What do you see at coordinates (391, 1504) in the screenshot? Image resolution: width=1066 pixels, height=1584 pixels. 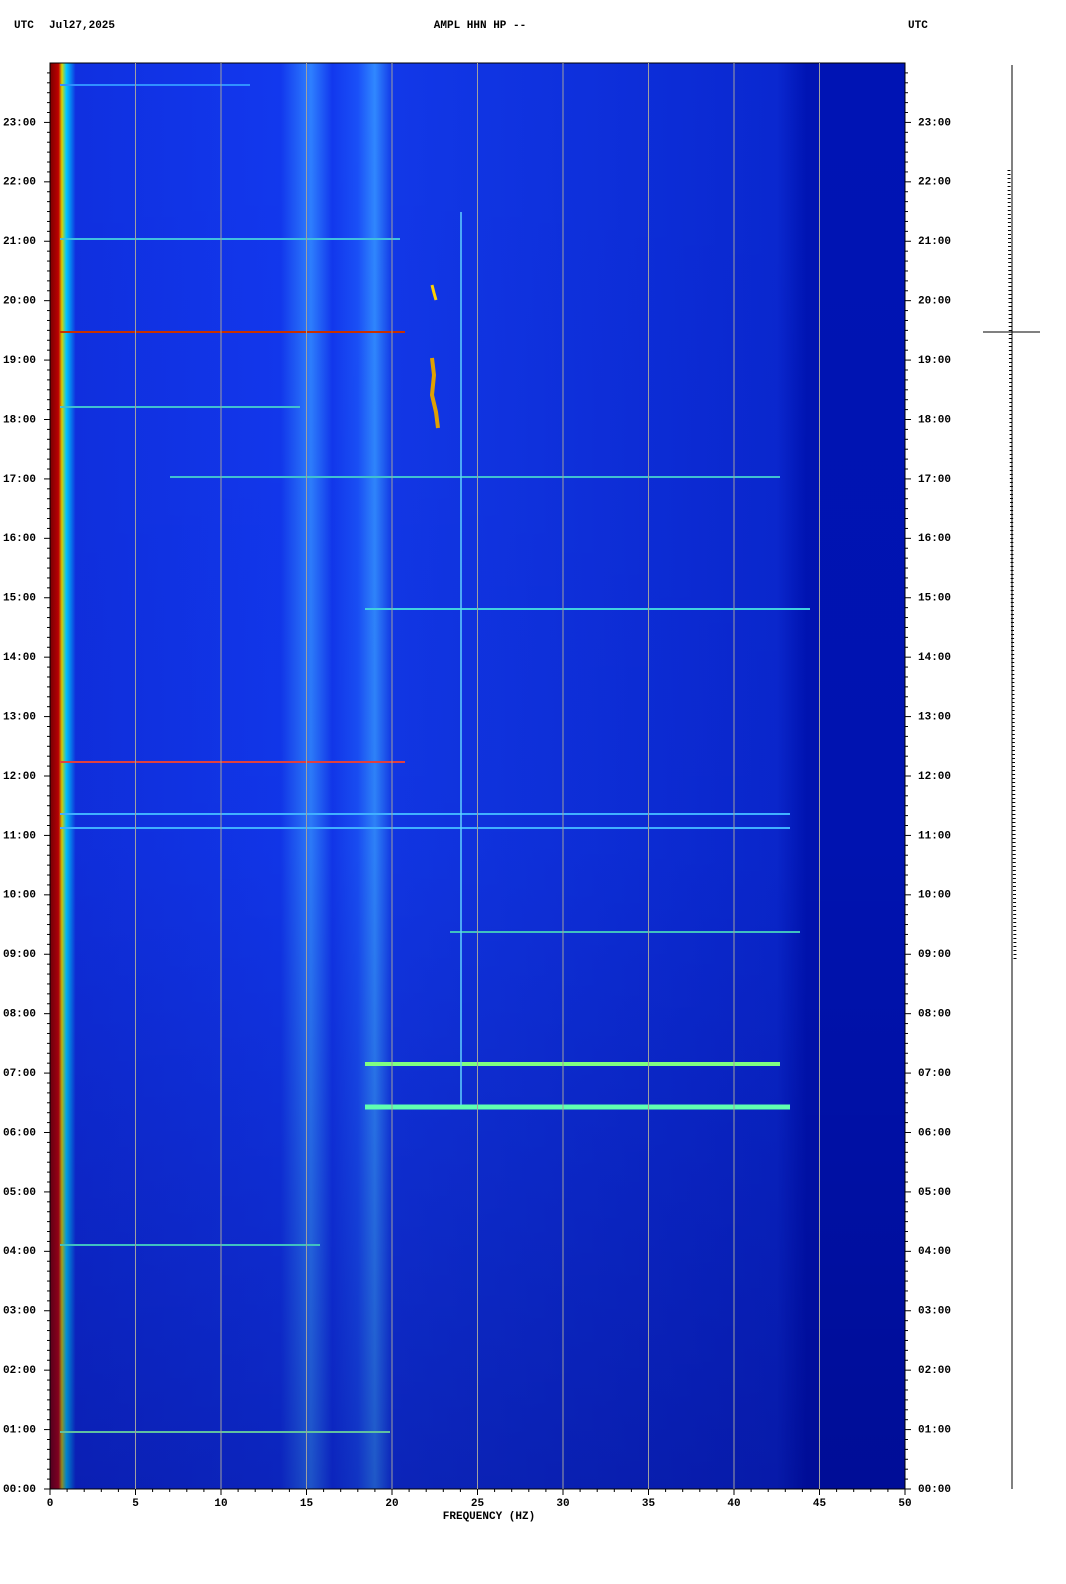 I see `x-tick-label: 20` at bounding box center [391, 1504].